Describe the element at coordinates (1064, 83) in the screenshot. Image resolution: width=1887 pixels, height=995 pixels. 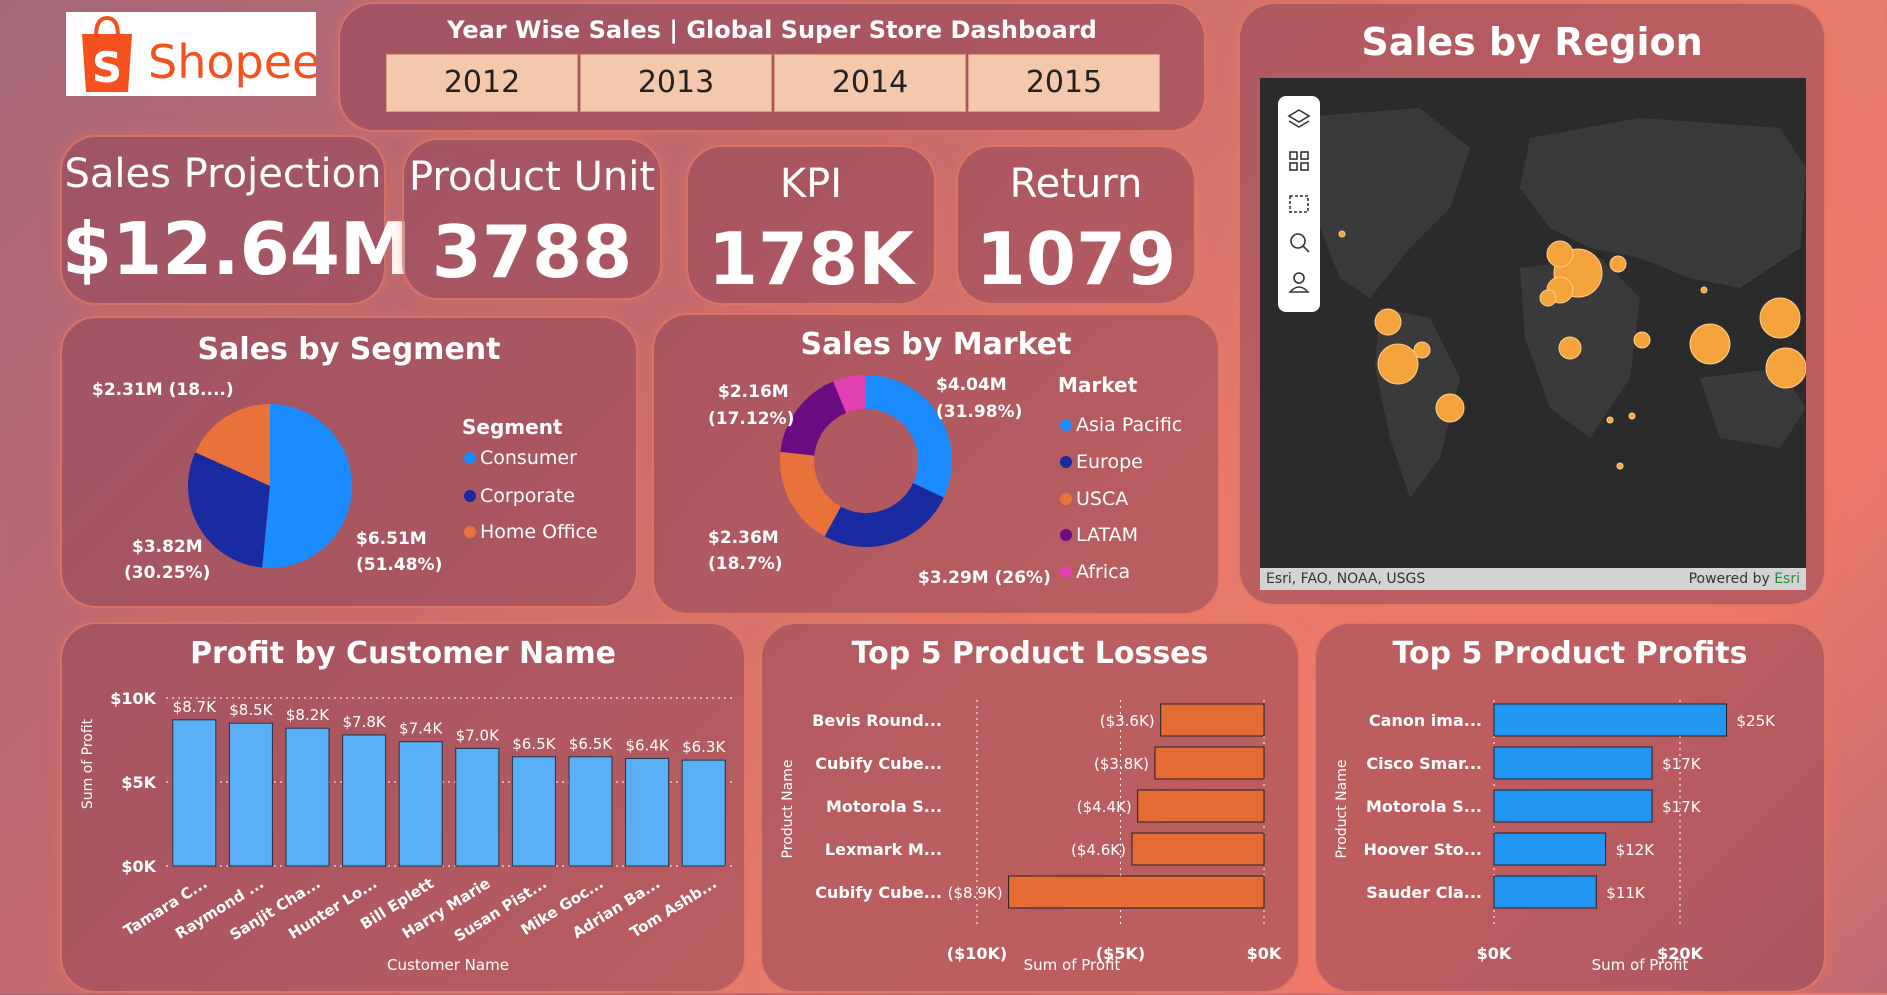
I see `year-button-2015: 2015` at that location.